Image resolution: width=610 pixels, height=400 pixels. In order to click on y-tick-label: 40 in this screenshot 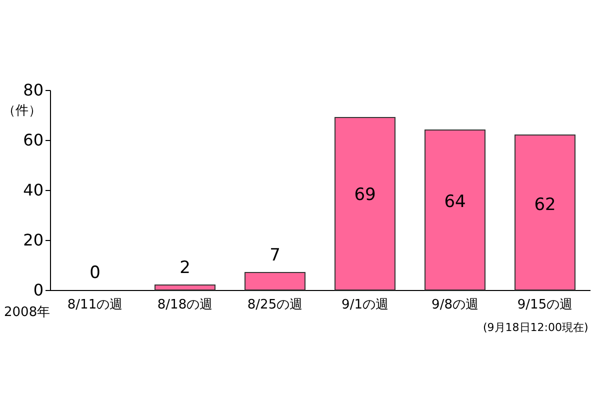, I will do `click(33, 190)`.